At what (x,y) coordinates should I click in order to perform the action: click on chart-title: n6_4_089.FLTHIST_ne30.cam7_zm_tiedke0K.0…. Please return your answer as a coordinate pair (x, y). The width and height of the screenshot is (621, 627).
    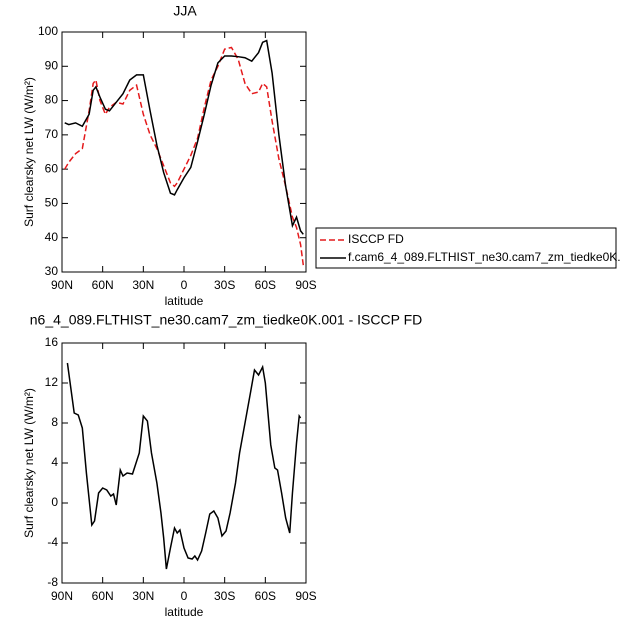
    Looking at the image, I should click on (226, 320).